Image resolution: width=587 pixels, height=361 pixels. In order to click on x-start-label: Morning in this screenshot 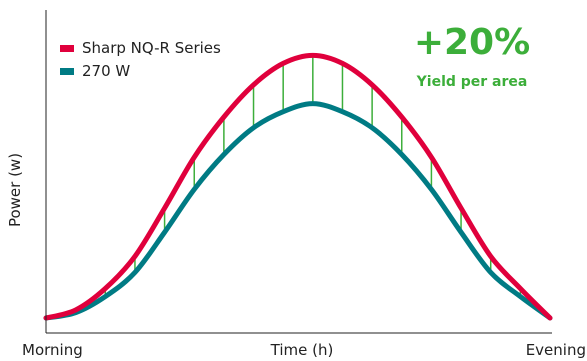, I will do `click(52, 350)`.